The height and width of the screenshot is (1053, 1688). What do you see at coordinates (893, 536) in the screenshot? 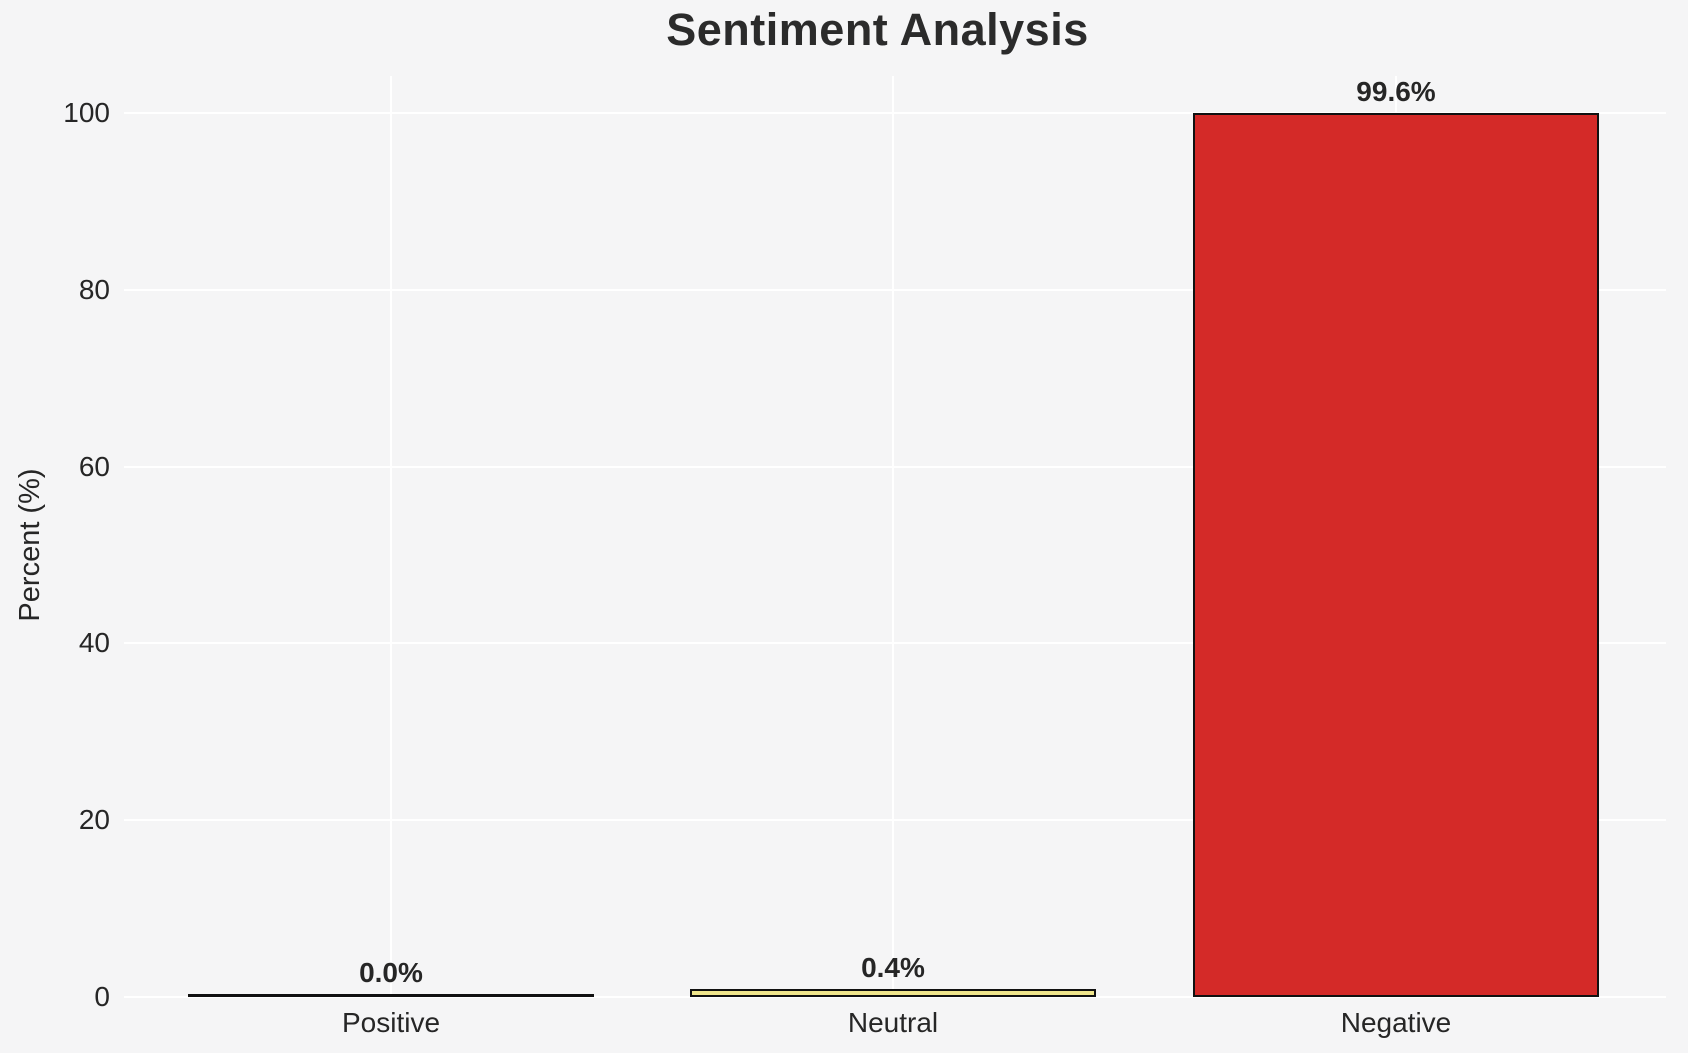
I see `gridline-v-neutral` at bounding box center [893, 536].